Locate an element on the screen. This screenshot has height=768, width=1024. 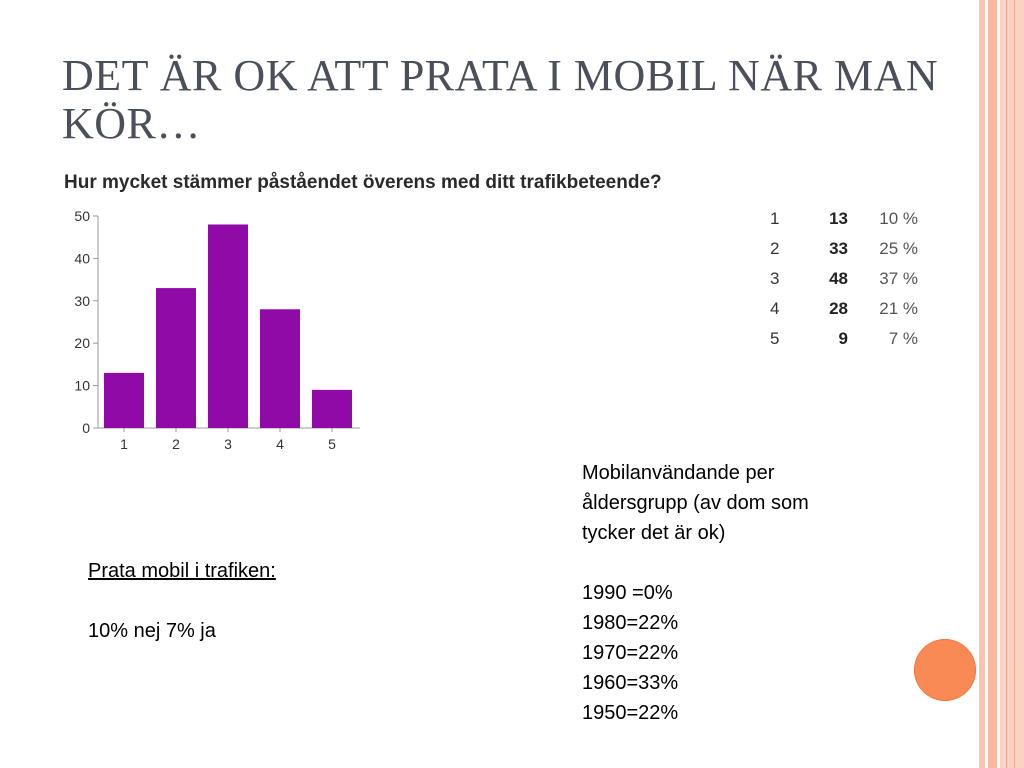
table-row: 1 13 10 % is located at coordinates (839, 219).